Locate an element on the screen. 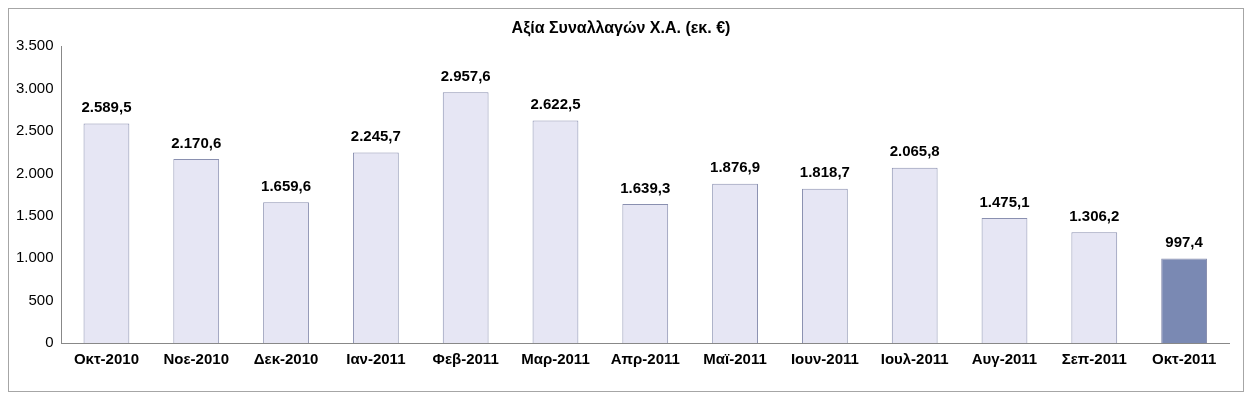 This screenshot has width=1252, height=400. y-tick-label: 500 is located at coordinates (41, 299).